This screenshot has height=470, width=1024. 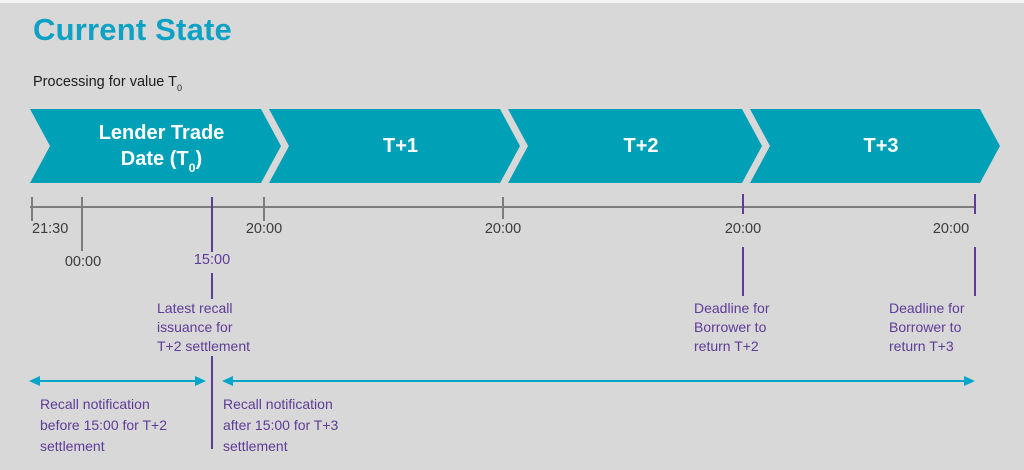 I want to click on recall-before-arrow, so click(x=117, y=381).